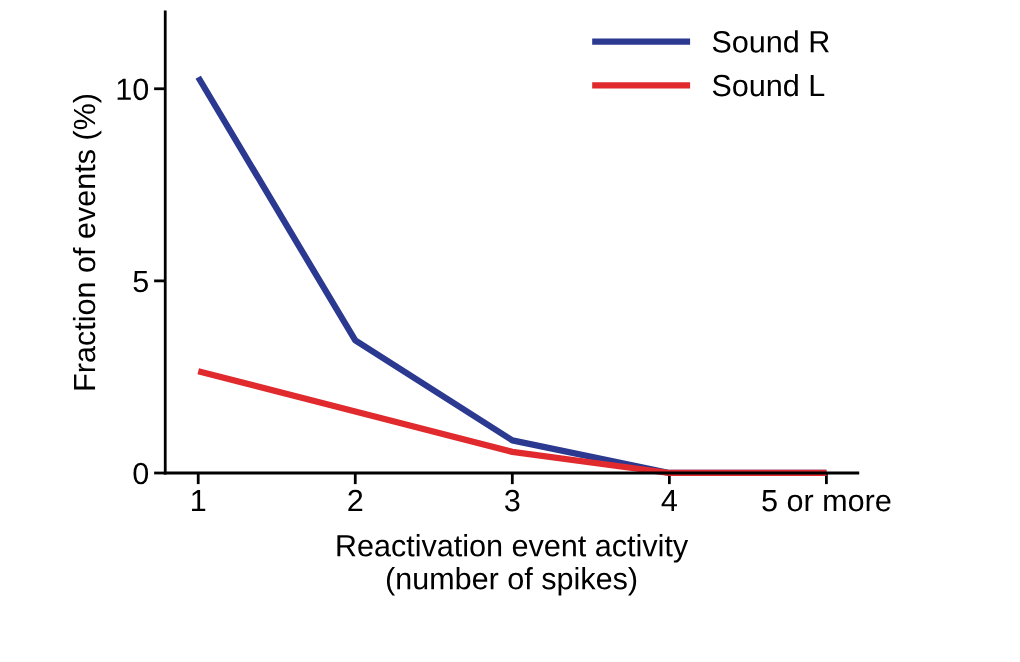 Image resolution: width=1020 pixels, height=662 pixels. Describe the element at coordinates (770, 41) in the screenshot. I see `legend-label: Sound R` at that location.